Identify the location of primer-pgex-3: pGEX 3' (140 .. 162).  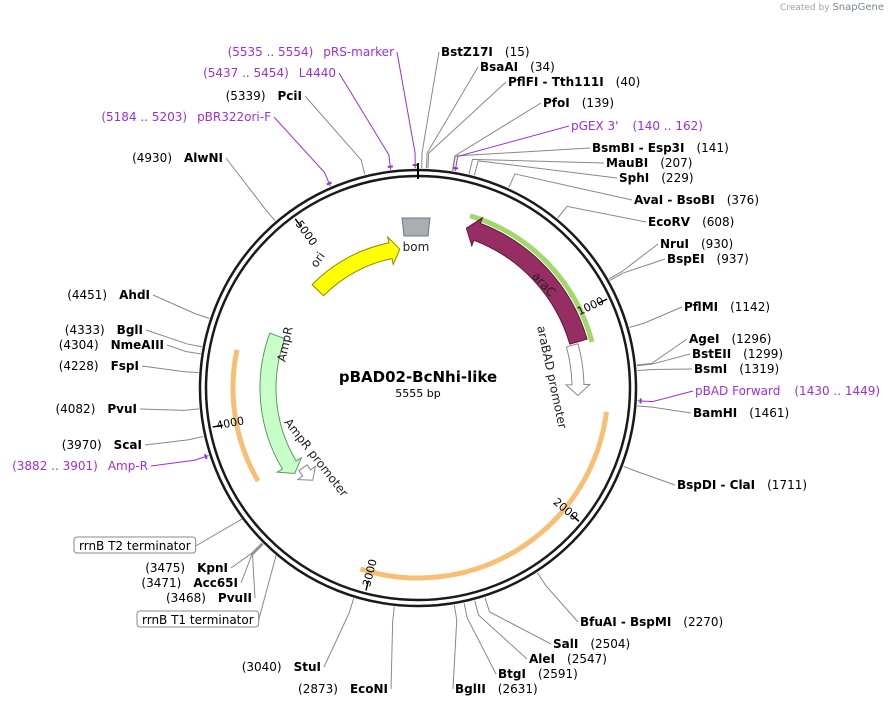
(637, 126).